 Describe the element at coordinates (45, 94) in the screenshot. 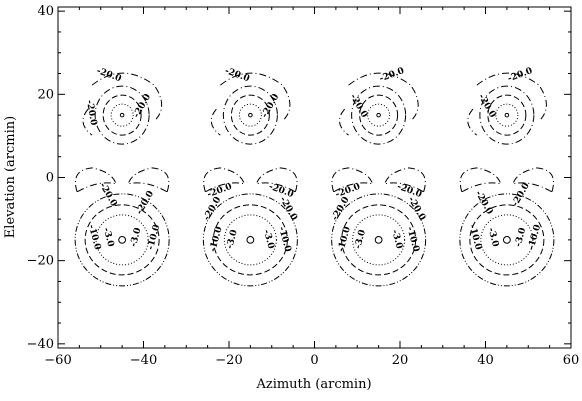

I see `y-tick-label: 20` at that location.